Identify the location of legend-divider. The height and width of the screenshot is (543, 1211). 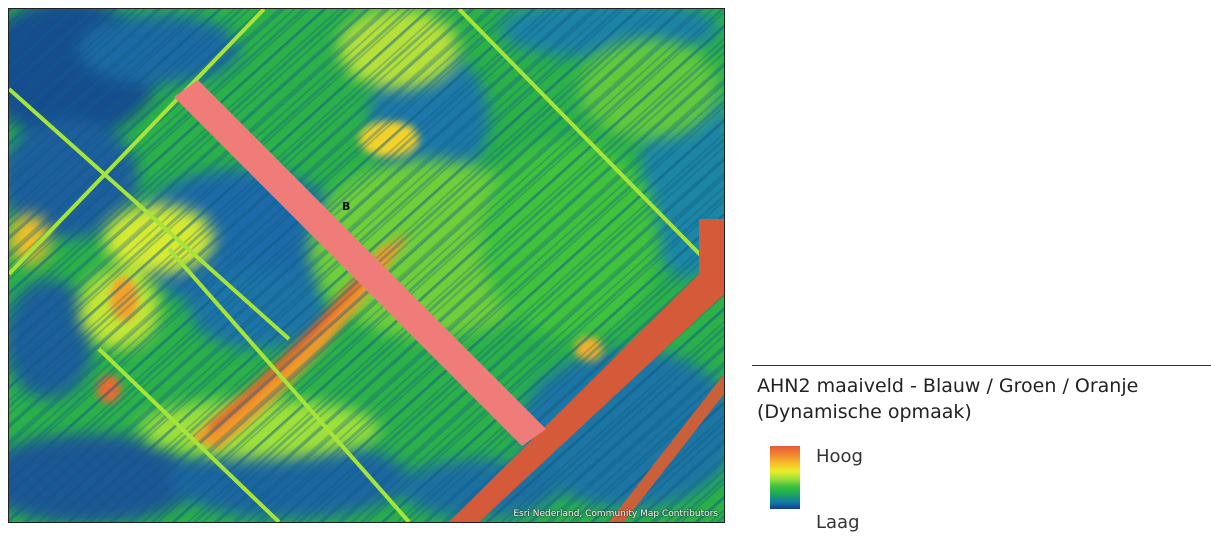
(981, 365).